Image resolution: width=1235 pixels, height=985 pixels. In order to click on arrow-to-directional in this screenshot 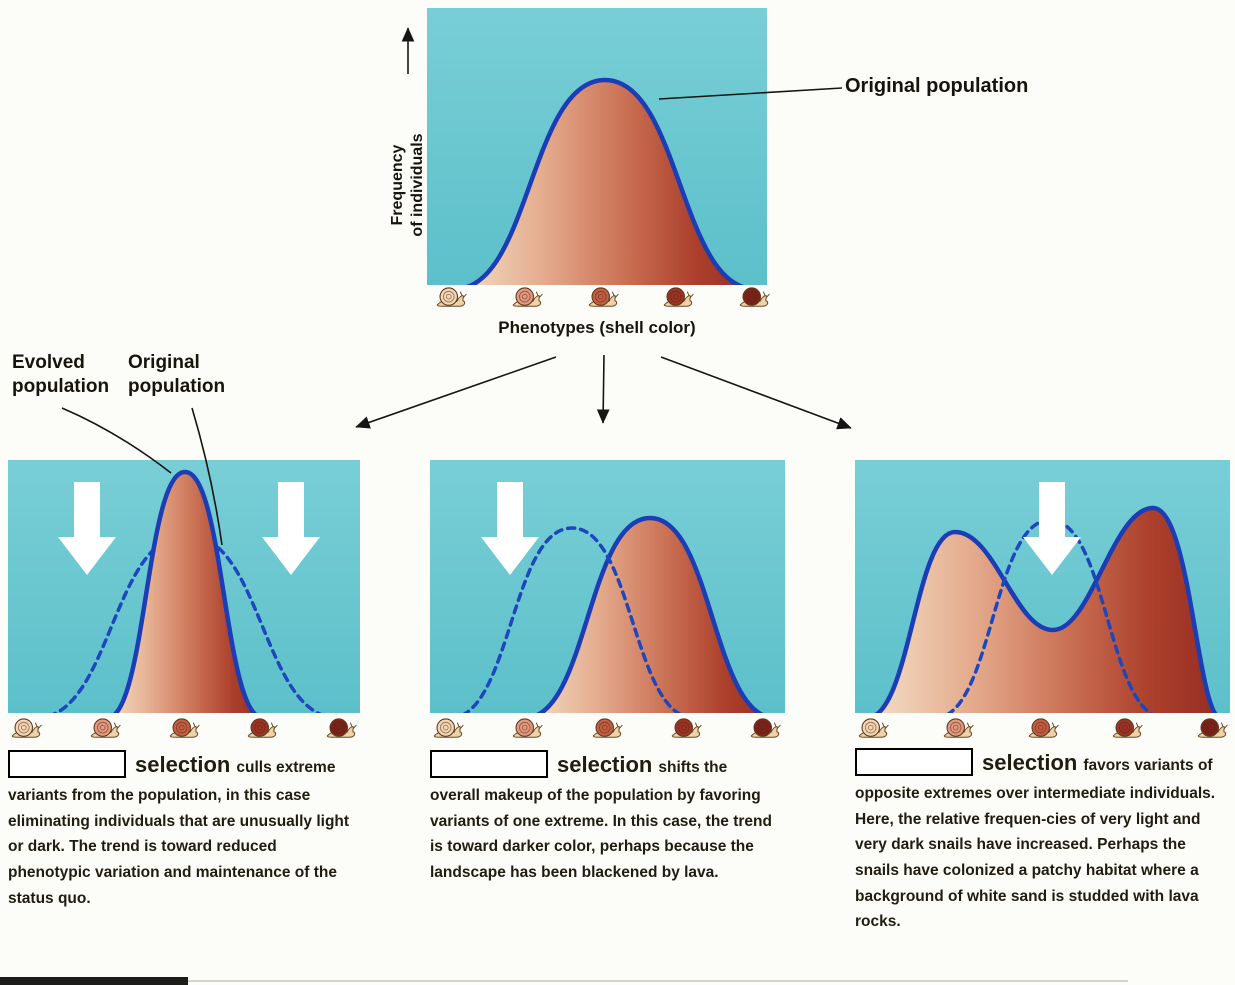, I will do `click(603, 389)`.